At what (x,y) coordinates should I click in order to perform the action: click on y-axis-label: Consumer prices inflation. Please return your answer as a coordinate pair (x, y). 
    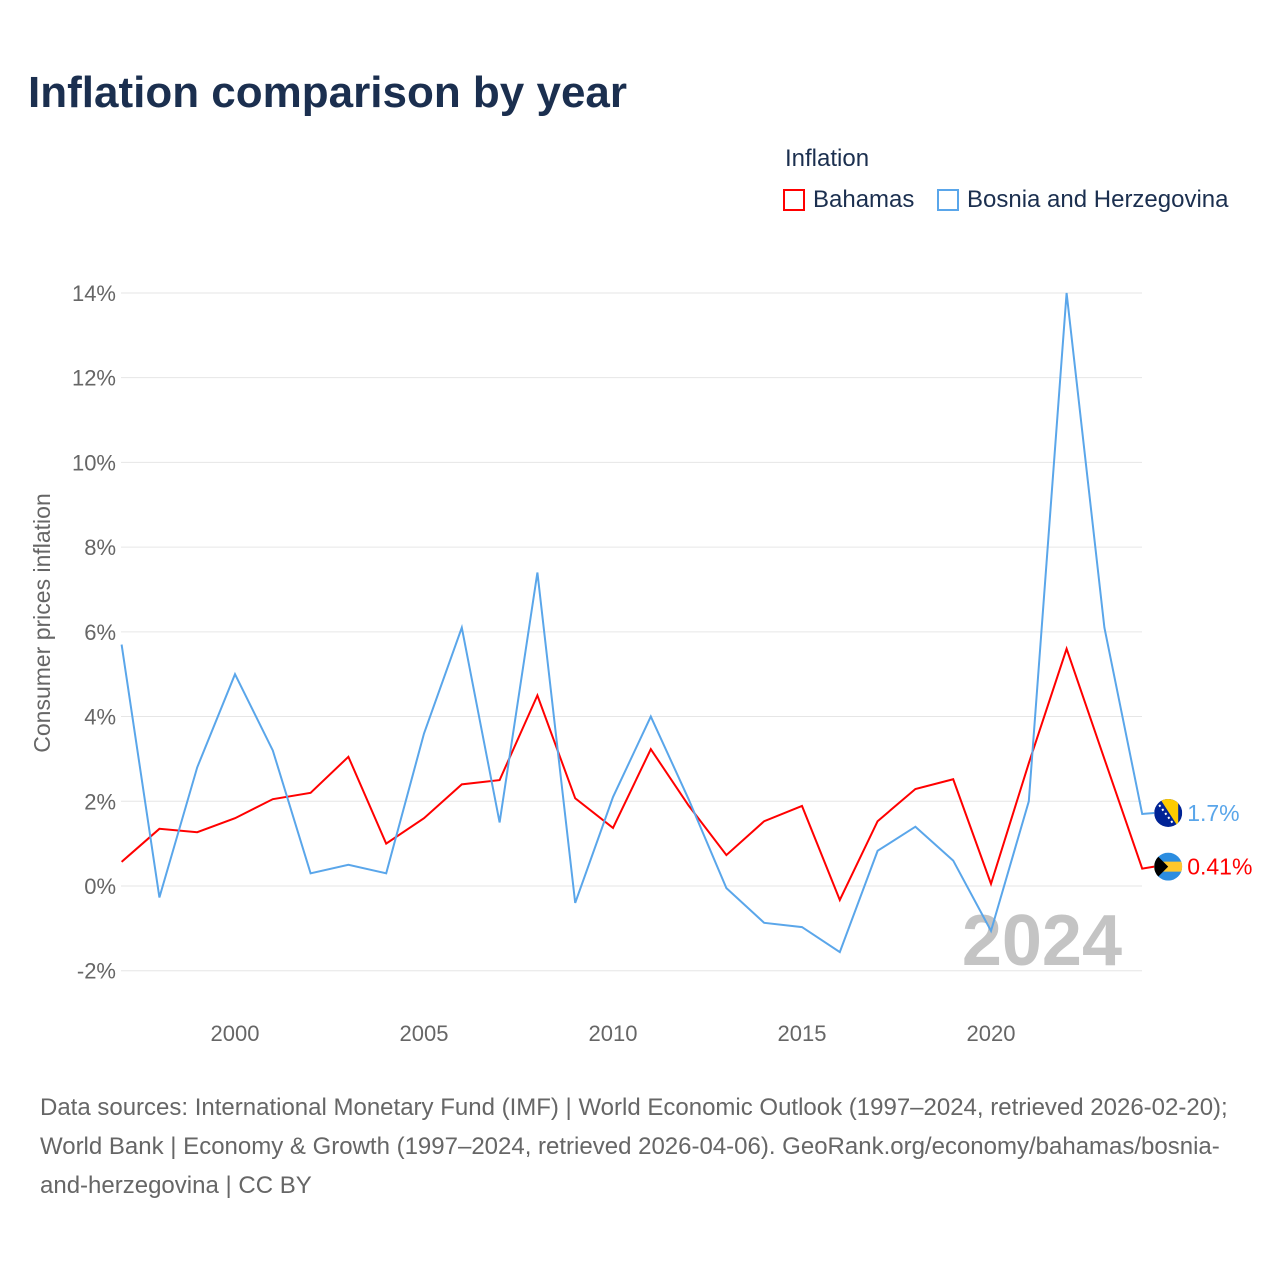
    Looking at the image, I should click on (42, 623).